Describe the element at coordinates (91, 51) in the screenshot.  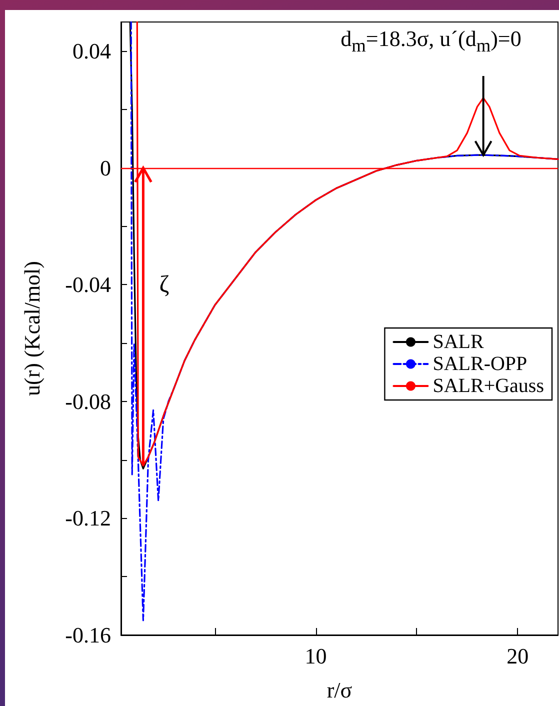
I see `y-tick-label: 0.04` at that location.